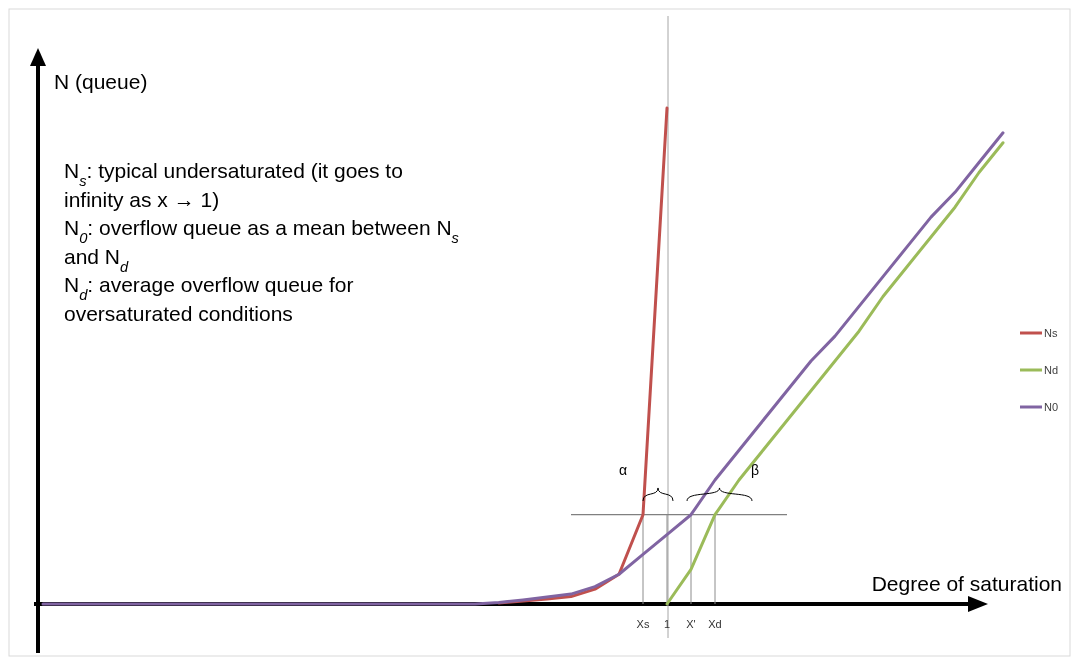 The height and width of the screenshot is (667, 1081). Describe the element at coordinates (1051, 407) in the screenshot. I see `legend-label: N0` at that location.